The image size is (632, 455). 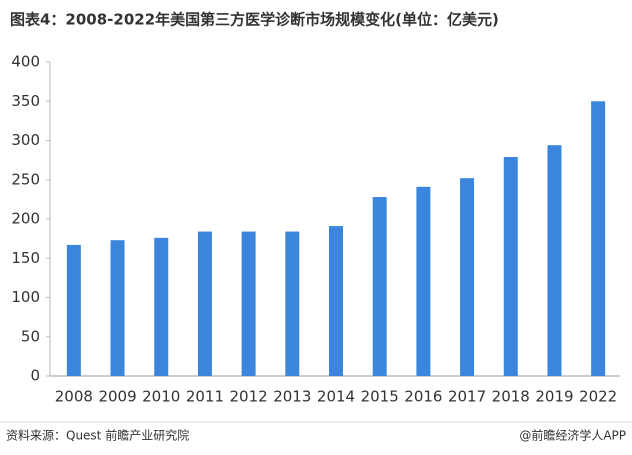 What do you see at coordinates (598, 397) in the screenshot?
I see `x-tick-label: 2022` at bounding box center [598, 397].